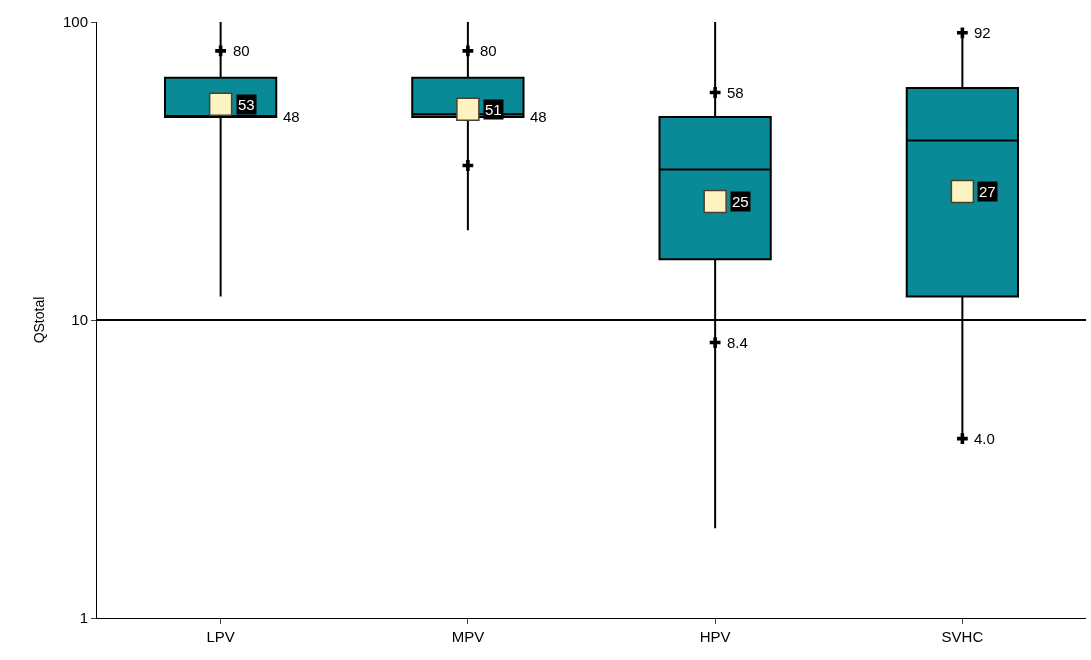 The image size is (1091, 660). Describe the element at coordinates (38, 320) in the screenshot. I see `y-axis-title: QStotal` at that location.